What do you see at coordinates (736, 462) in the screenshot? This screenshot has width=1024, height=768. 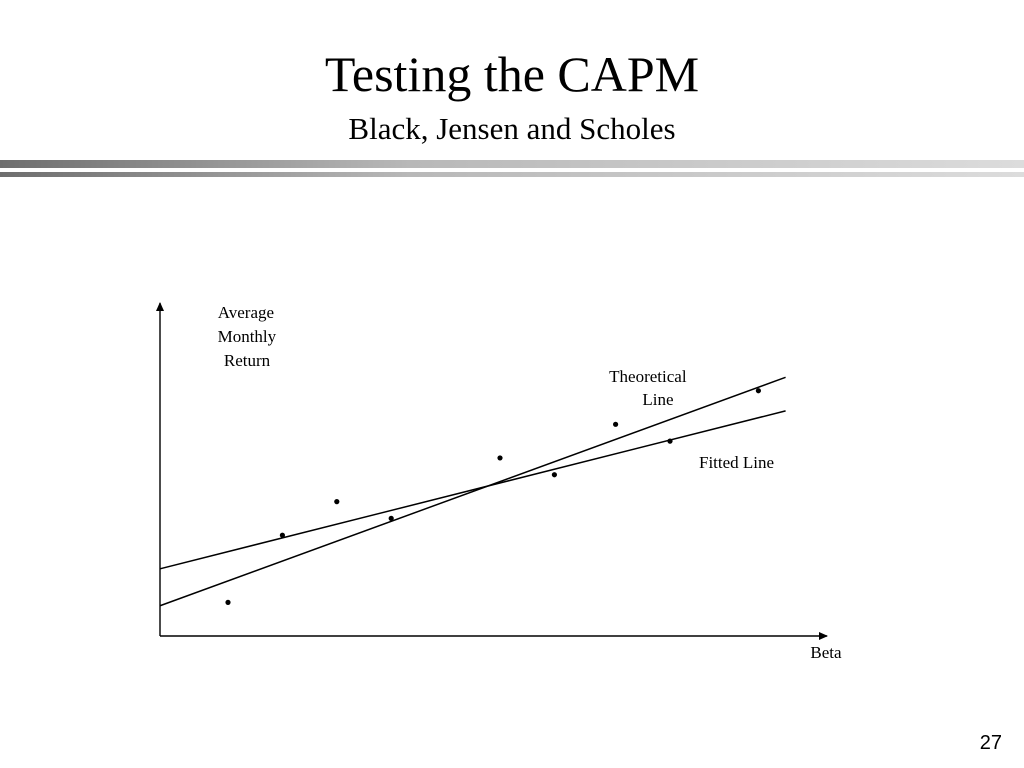 I see `fitted-line-label: Fitted Line` at bounding box center [736, 462].